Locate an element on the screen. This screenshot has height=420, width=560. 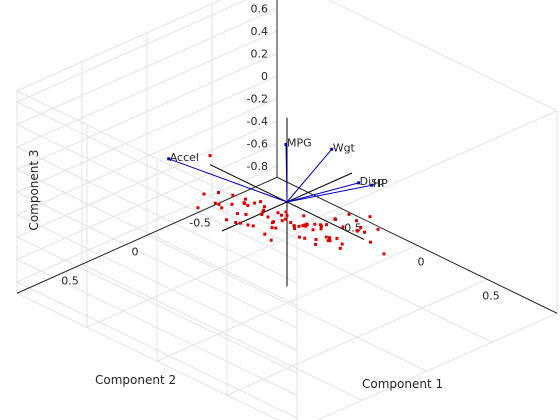
z-tick-label: 0.6 is located at coordinates (260, 9).